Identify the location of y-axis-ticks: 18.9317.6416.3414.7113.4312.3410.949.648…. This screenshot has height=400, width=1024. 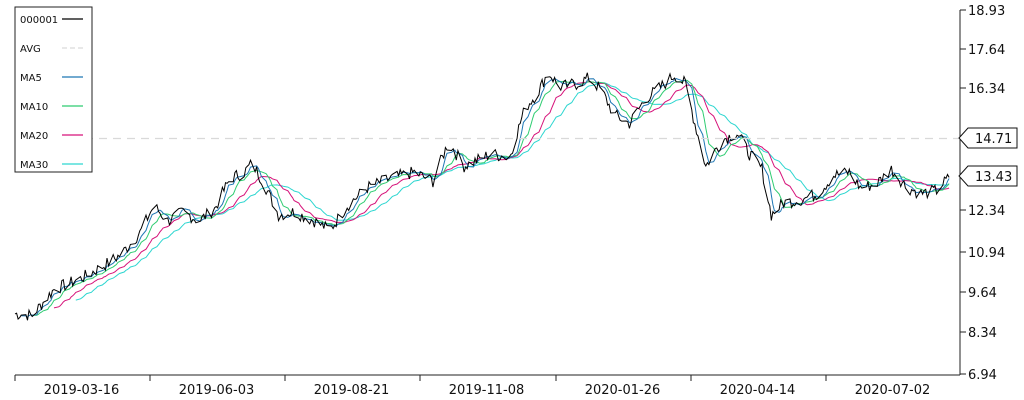
(982, 193).